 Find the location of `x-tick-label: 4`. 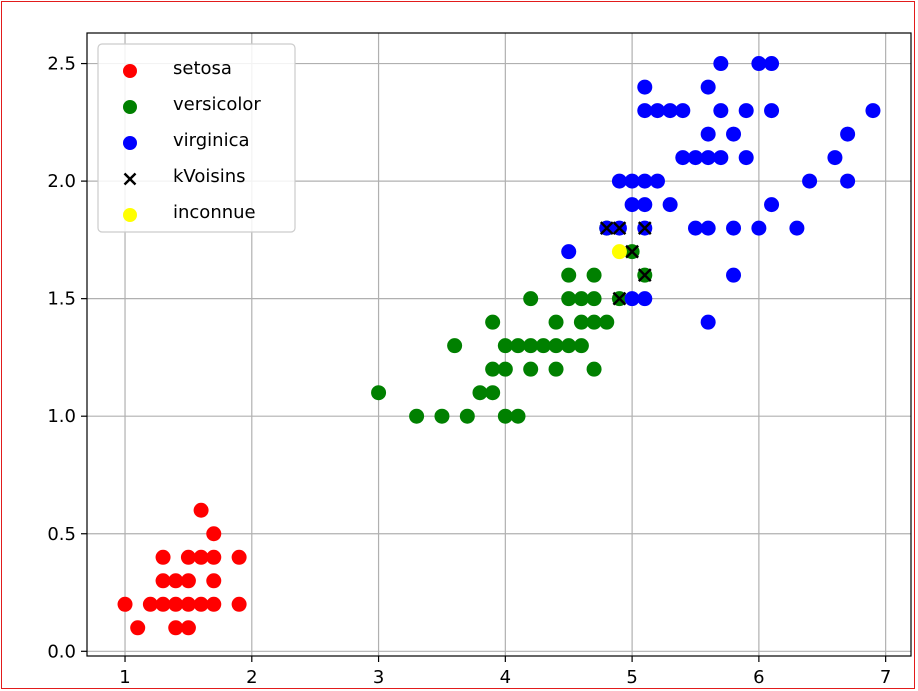

x-tick-label: 4 is located at coordinates (505, 677).